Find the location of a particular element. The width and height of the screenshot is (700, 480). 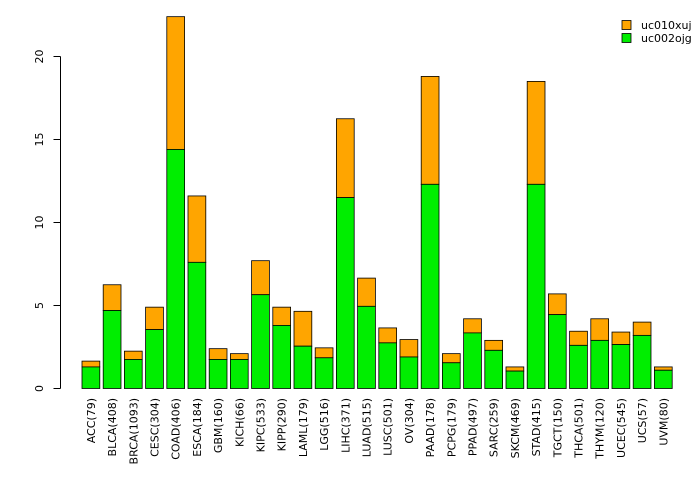

x-tick-label: THCA(501) is located at coordinates (579, 428).